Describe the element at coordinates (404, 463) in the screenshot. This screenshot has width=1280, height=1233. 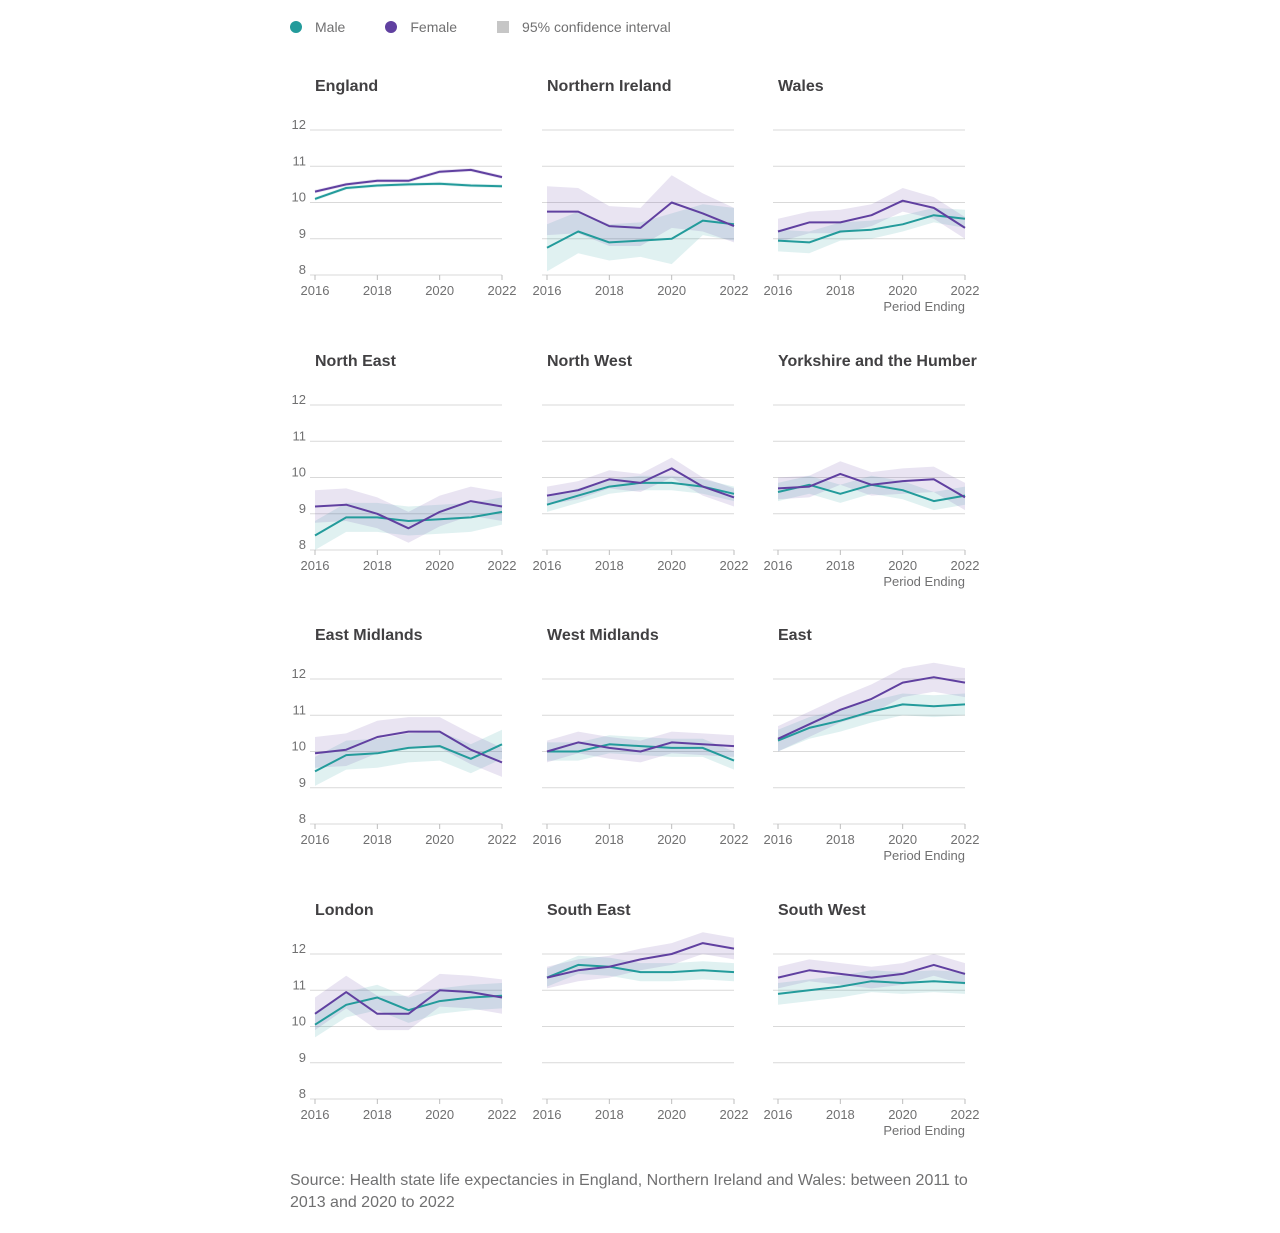
I see `panel-north-east: North East 8 9 10 11 12 2016 2018 2020 2022` at that location.